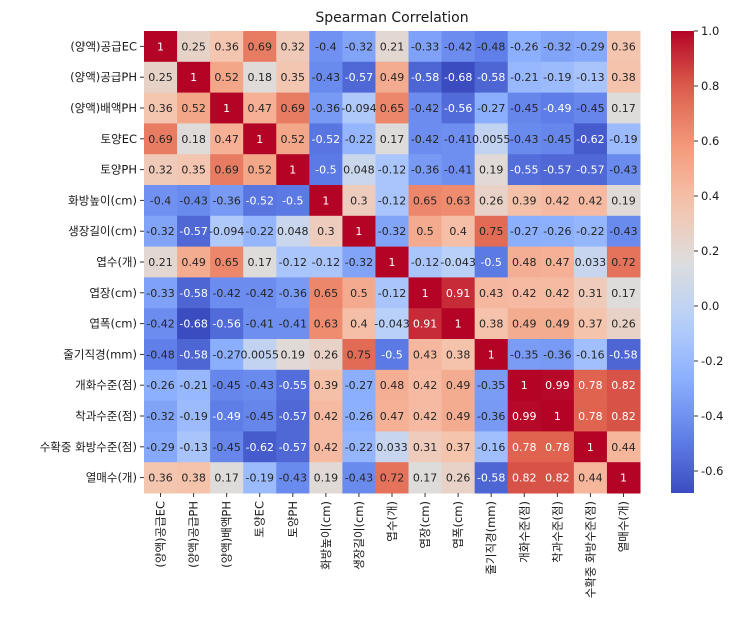  I want to click on cell-value-label: 0.21, so click(160, 262).